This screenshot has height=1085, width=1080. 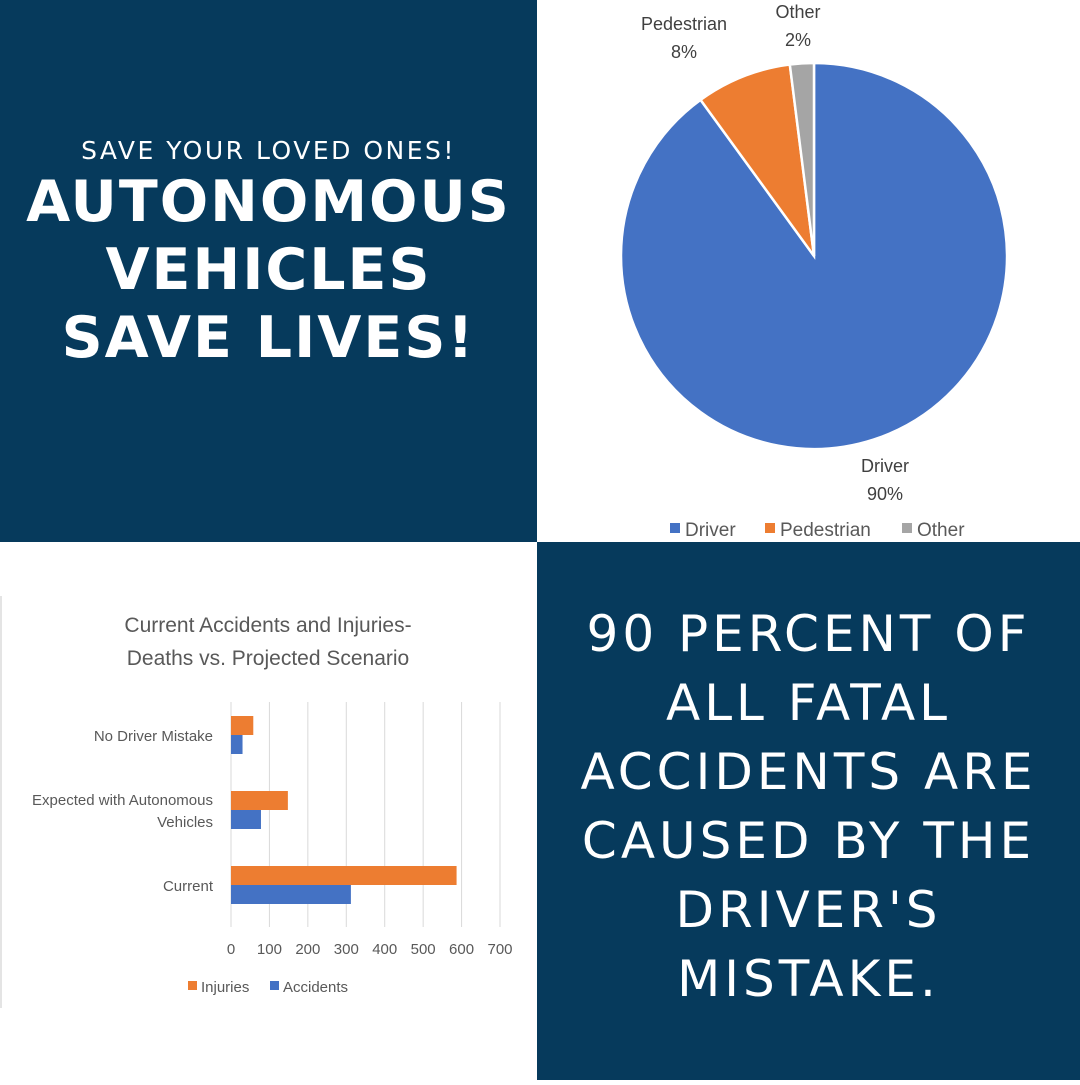 What do you see at coordinates (307, 949) in the screenshot?
I see `x-tick-label: 200` at bounding box center [307, 949].